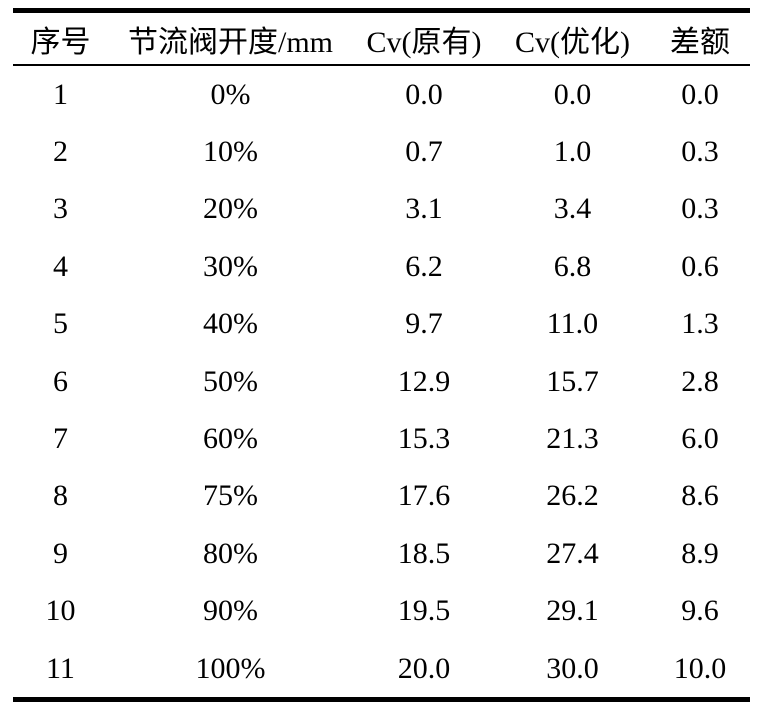 This screenshot has width=760, height=715. Describe the element at coordinates (424, 266) in the screenshot. I see `table-cell: 6.2` at that location.